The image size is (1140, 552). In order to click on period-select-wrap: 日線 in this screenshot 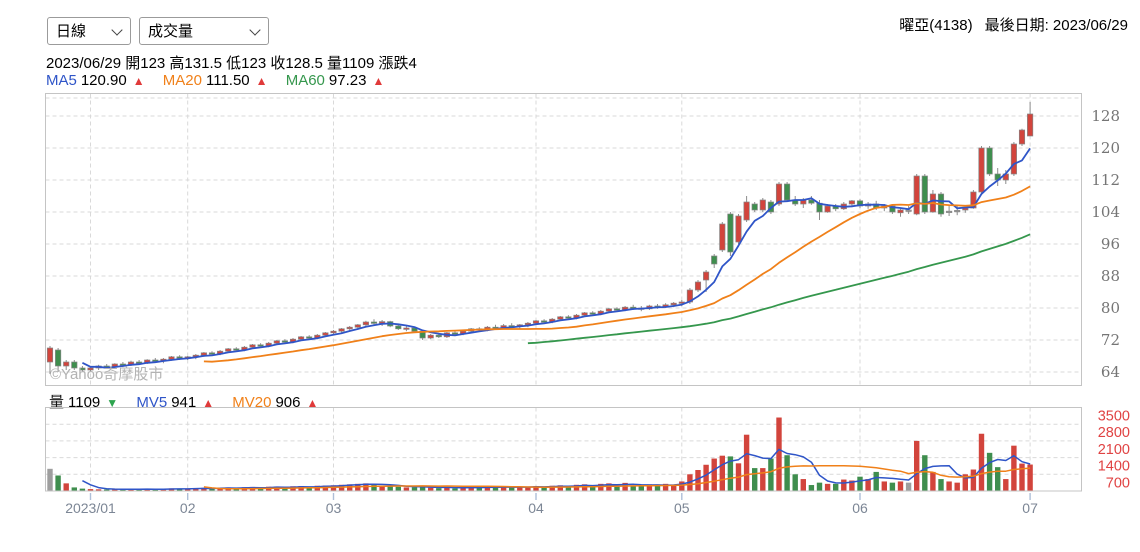, I will do `click(89, 31)`.